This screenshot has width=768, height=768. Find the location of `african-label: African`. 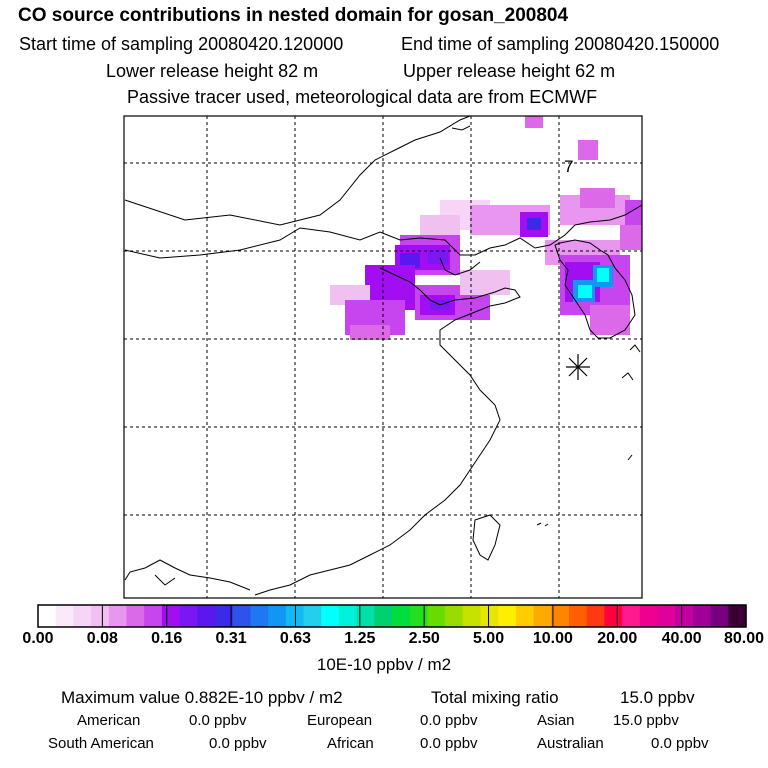

african-label: African is located at coordinates (350, 743).